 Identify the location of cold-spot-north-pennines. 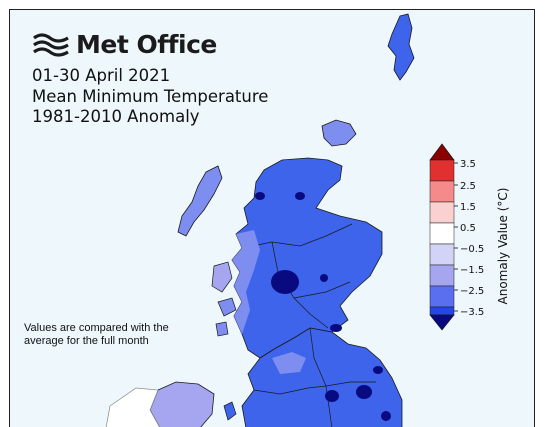
(332, 396).